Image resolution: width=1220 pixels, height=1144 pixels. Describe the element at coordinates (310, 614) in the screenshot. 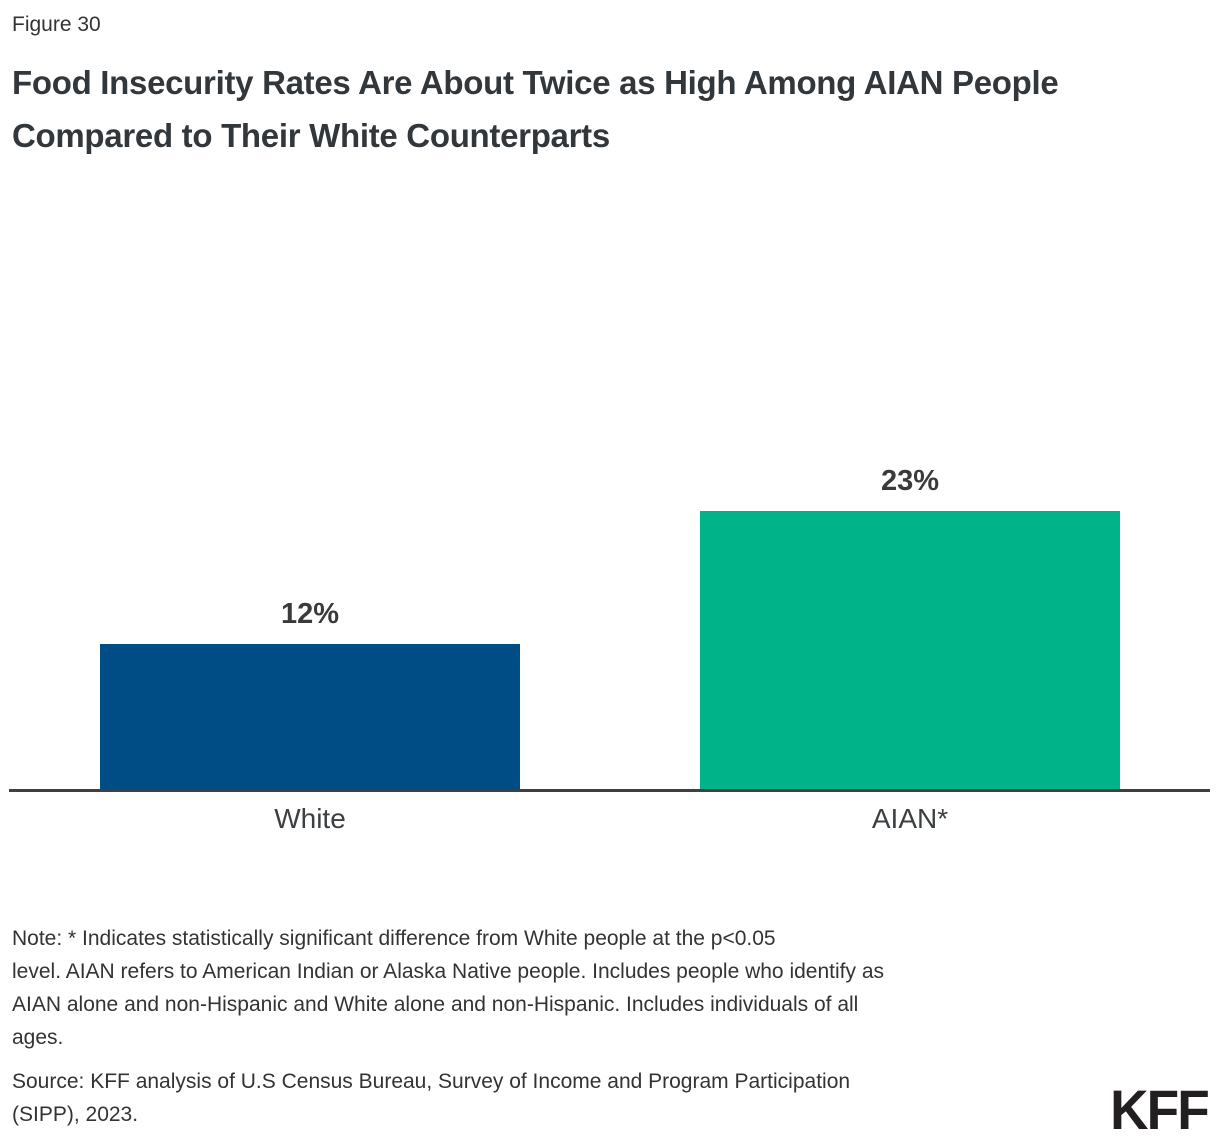

I see `value-label-white: 12%` at that location.